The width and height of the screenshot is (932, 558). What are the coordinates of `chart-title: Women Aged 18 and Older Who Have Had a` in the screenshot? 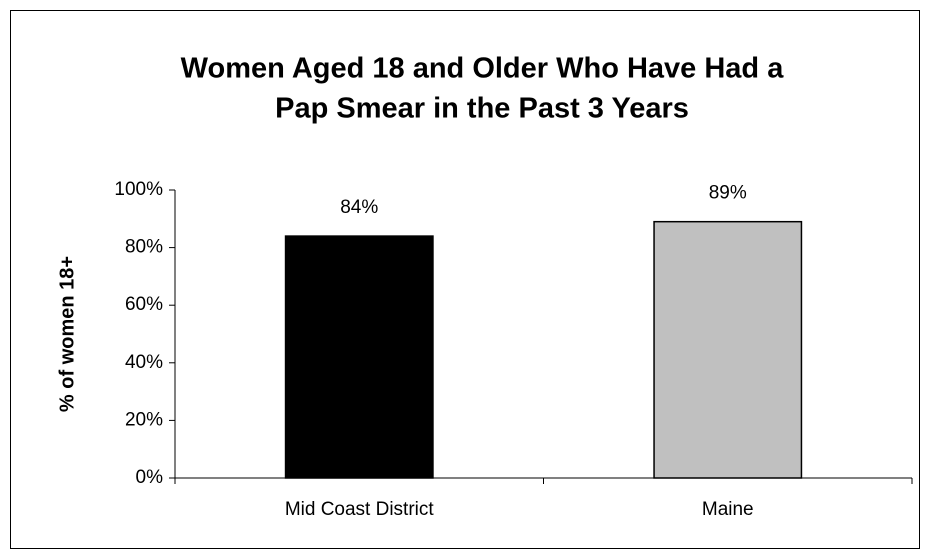 It's located at (483, 69).